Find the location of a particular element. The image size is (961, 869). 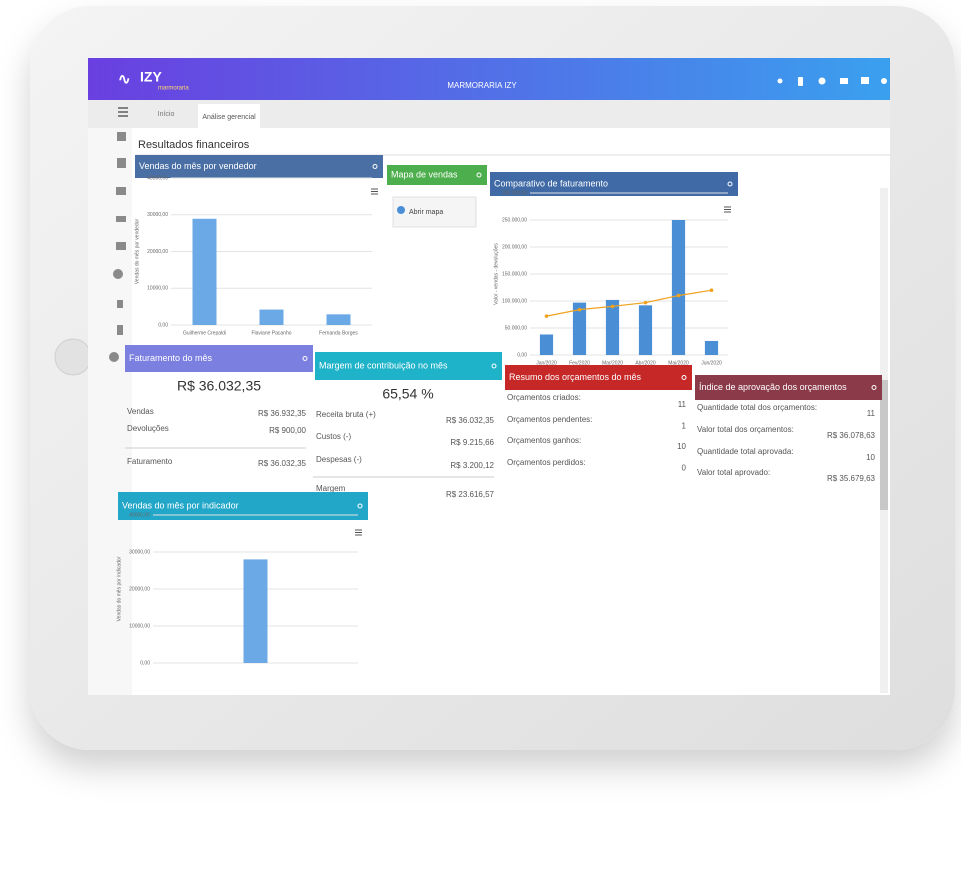

row-value: 0 is located at coordinates (684, 468).